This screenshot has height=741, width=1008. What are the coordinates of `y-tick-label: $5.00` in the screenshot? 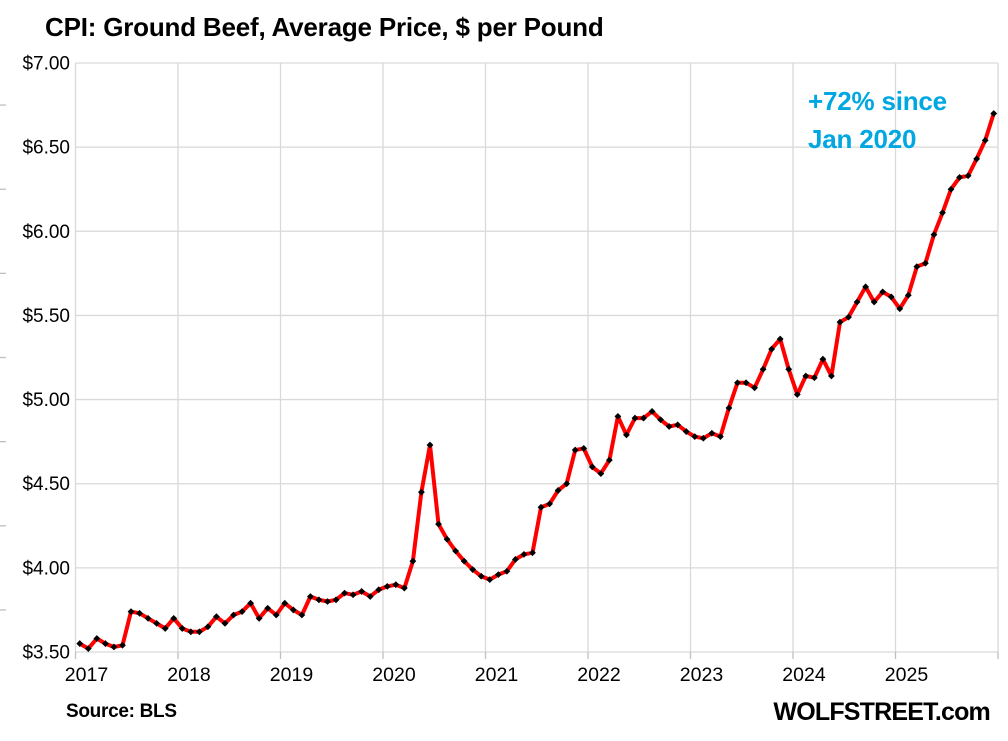 It's located at (46, 400).